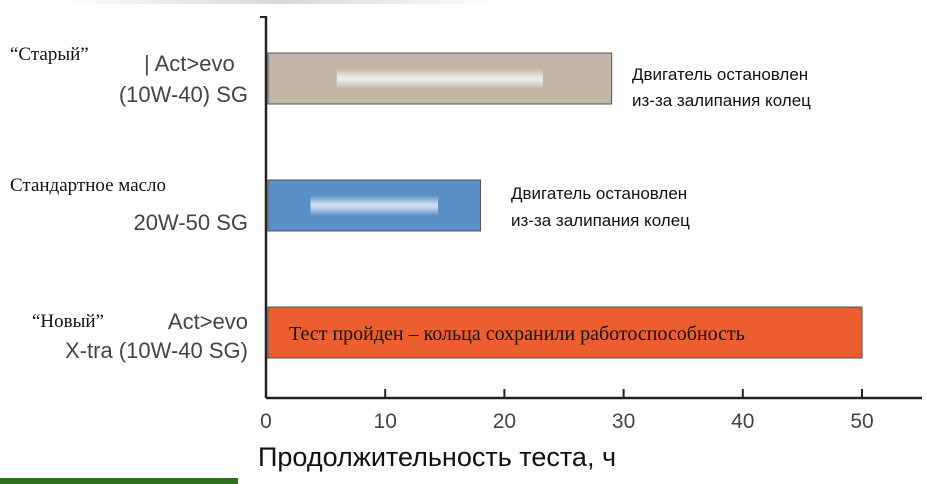  What do you see at coordinates (742, 421) in the screenshot?
I see `x-tick-label: 40` at bounding box center [742, 421].